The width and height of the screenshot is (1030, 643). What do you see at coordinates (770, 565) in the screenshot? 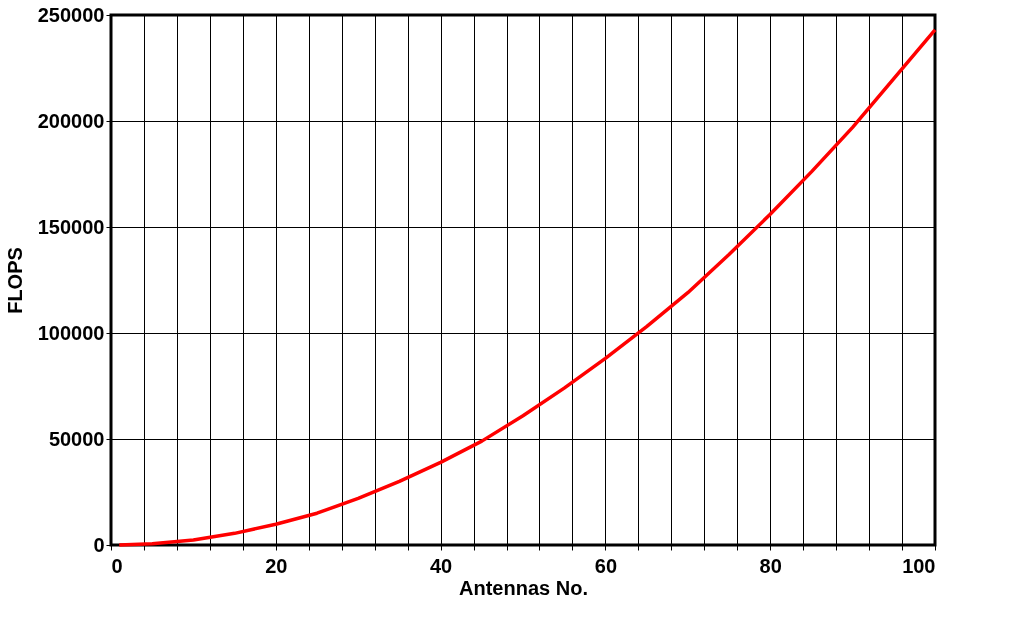
I see `x-tick-label: 80` at bounding box center [770, 565].